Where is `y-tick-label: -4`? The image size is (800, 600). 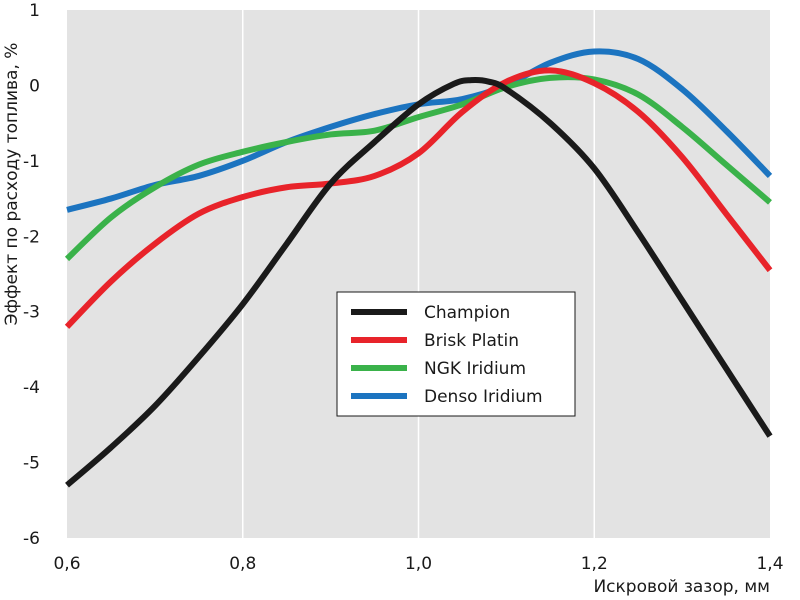 y-tick-label: -4 is located at coordinates (31, 388).